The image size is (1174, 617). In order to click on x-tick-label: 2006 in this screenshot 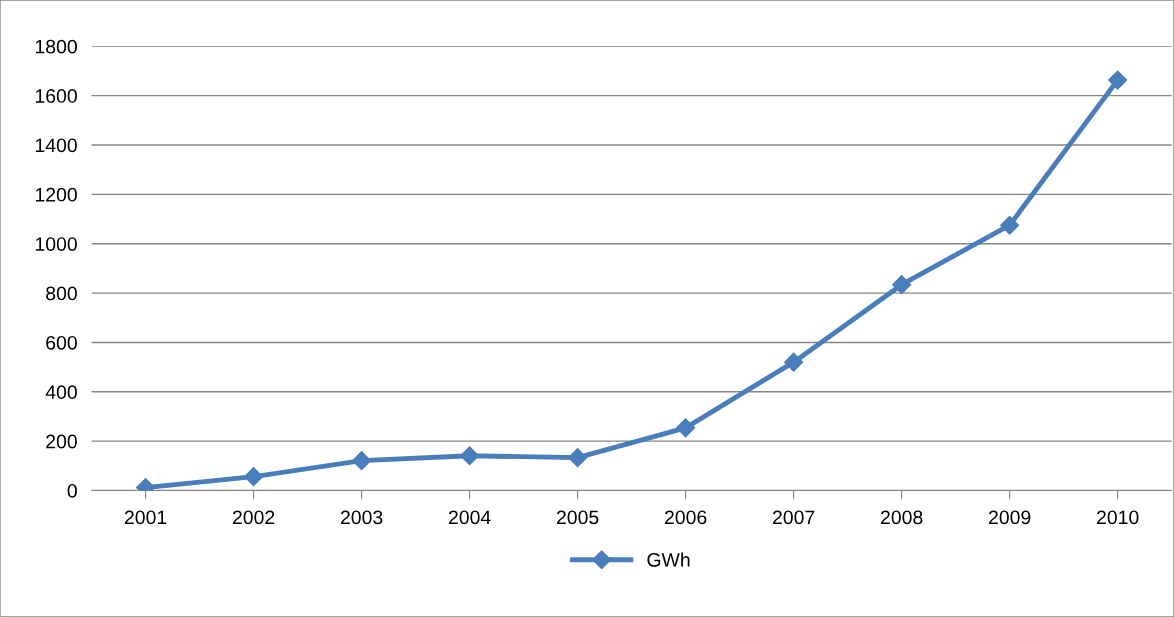, I will do `click(685, 517)`.